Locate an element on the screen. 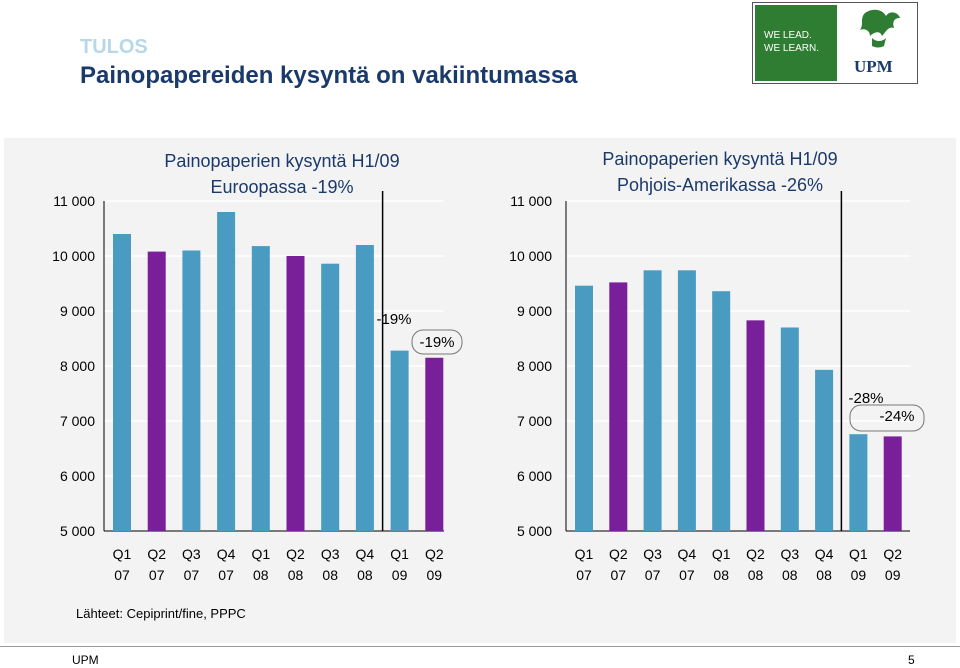 The height and width of the screenshot is (668, 960). upm-logo: WE LEAD. WE LEARN. UPM is located at coordinates (835, 43).